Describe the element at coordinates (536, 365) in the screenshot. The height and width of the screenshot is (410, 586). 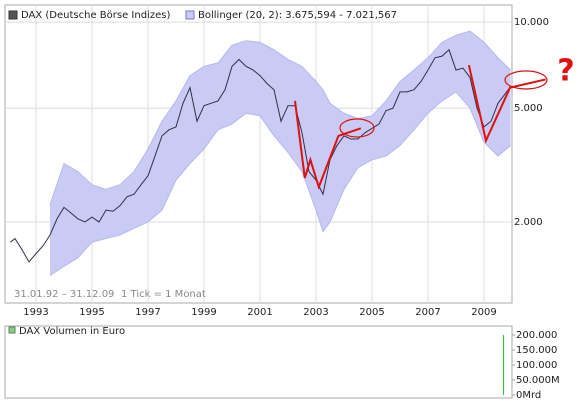
I see `y-tick-label: 100.000` at that location.